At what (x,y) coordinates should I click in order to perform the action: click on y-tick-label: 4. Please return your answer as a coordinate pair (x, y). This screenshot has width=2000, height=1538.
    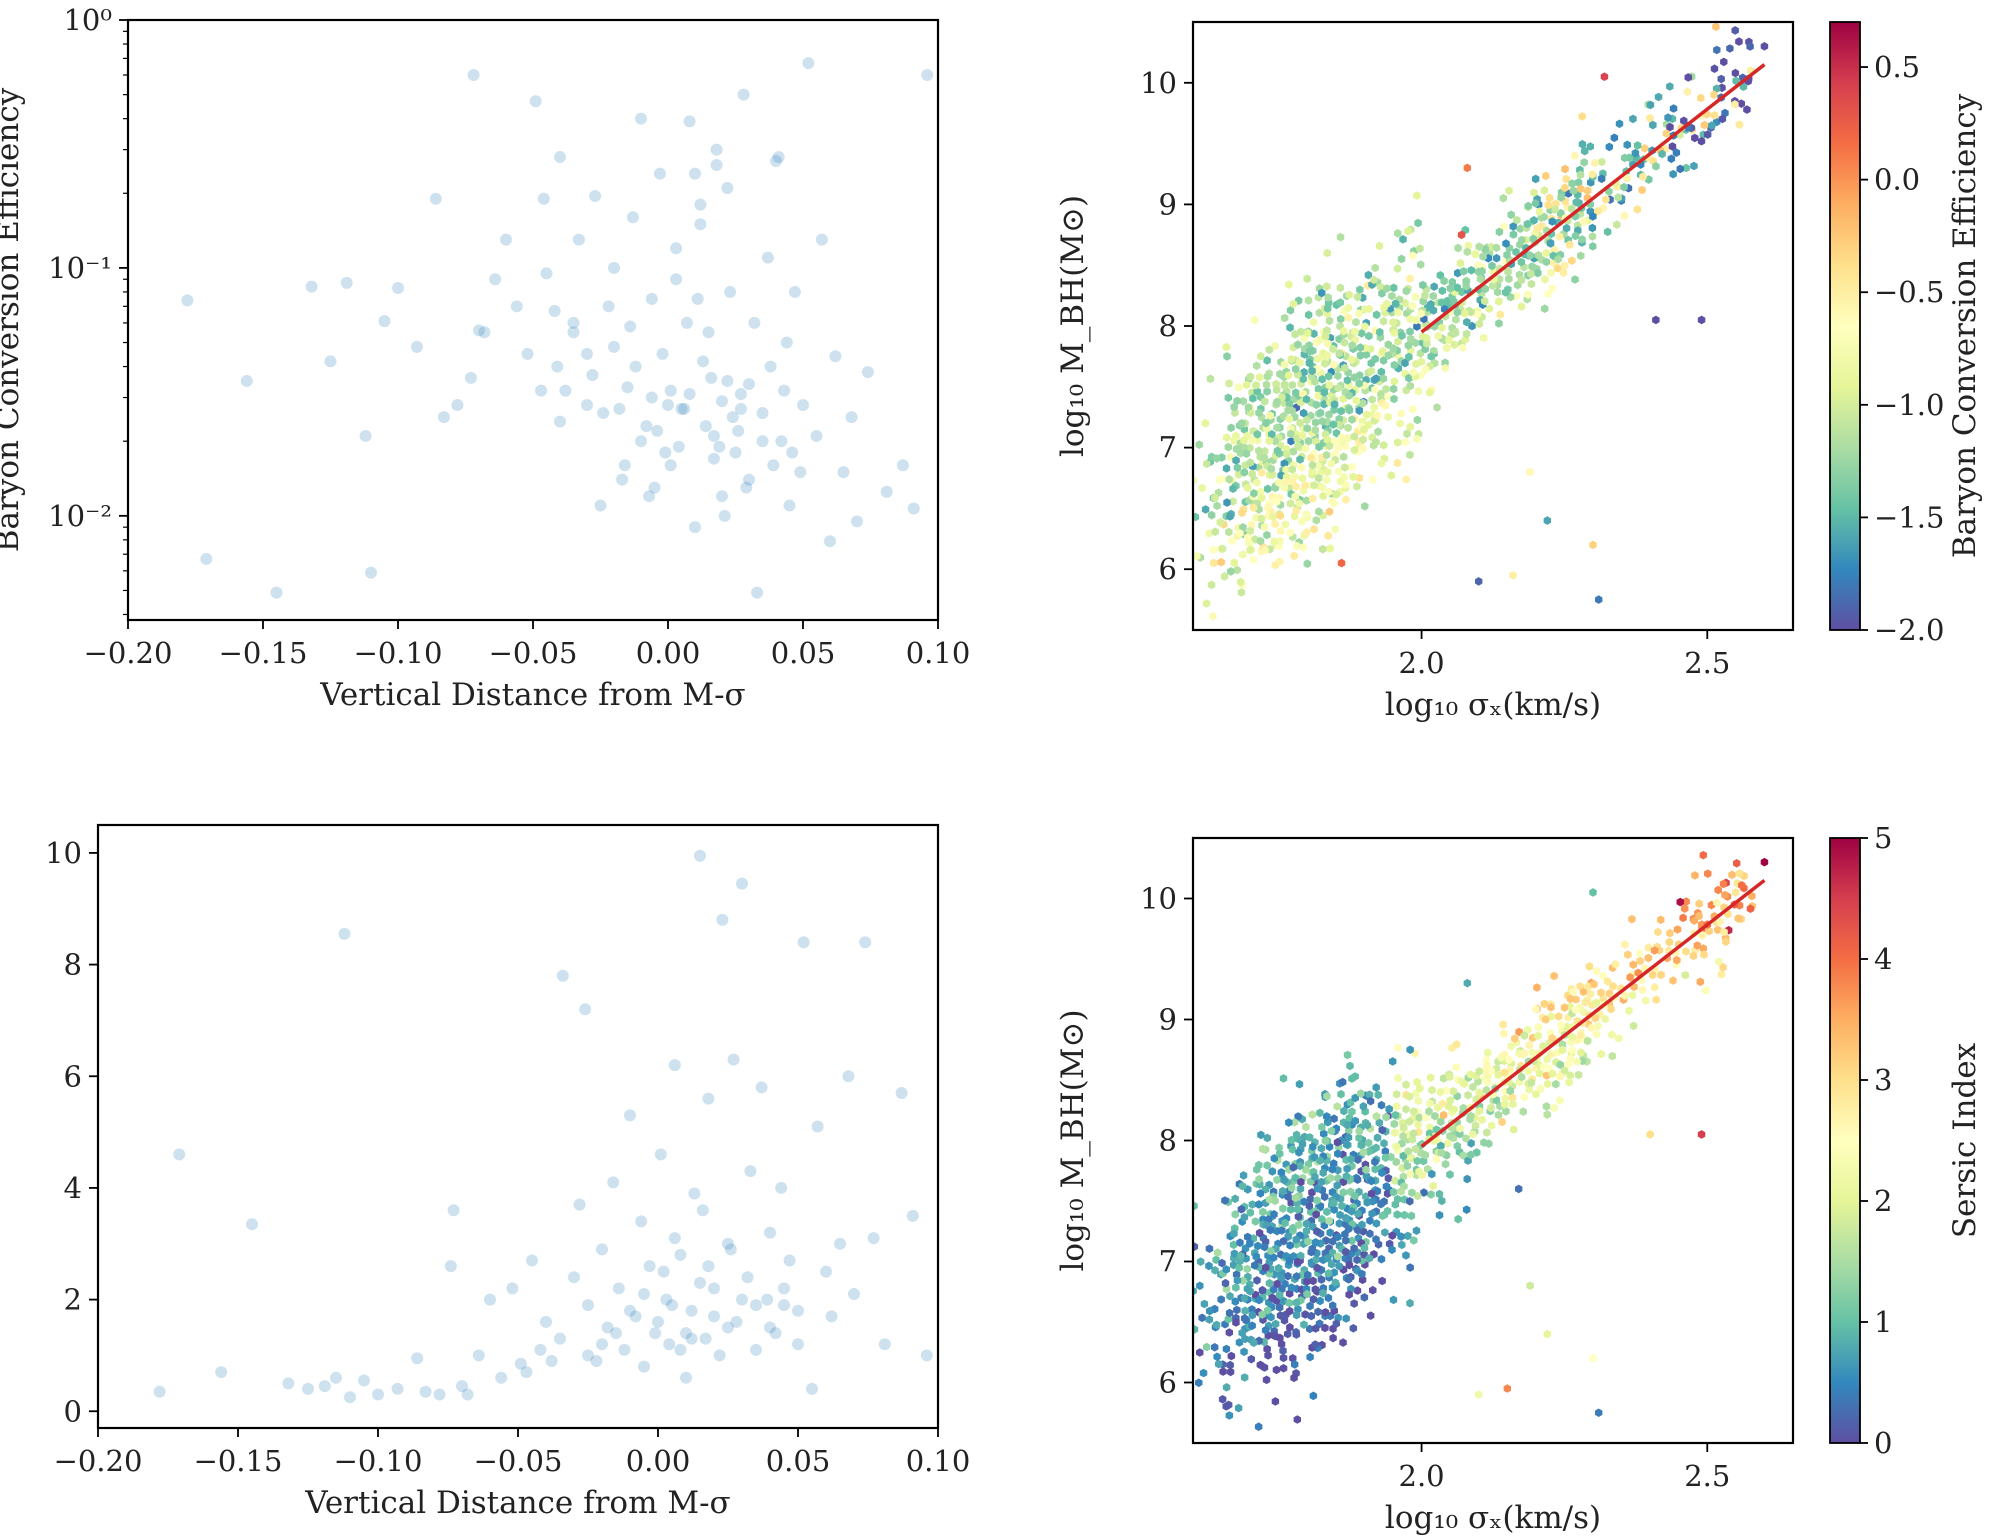
    Looking at the image, I should click on (73, 1188).